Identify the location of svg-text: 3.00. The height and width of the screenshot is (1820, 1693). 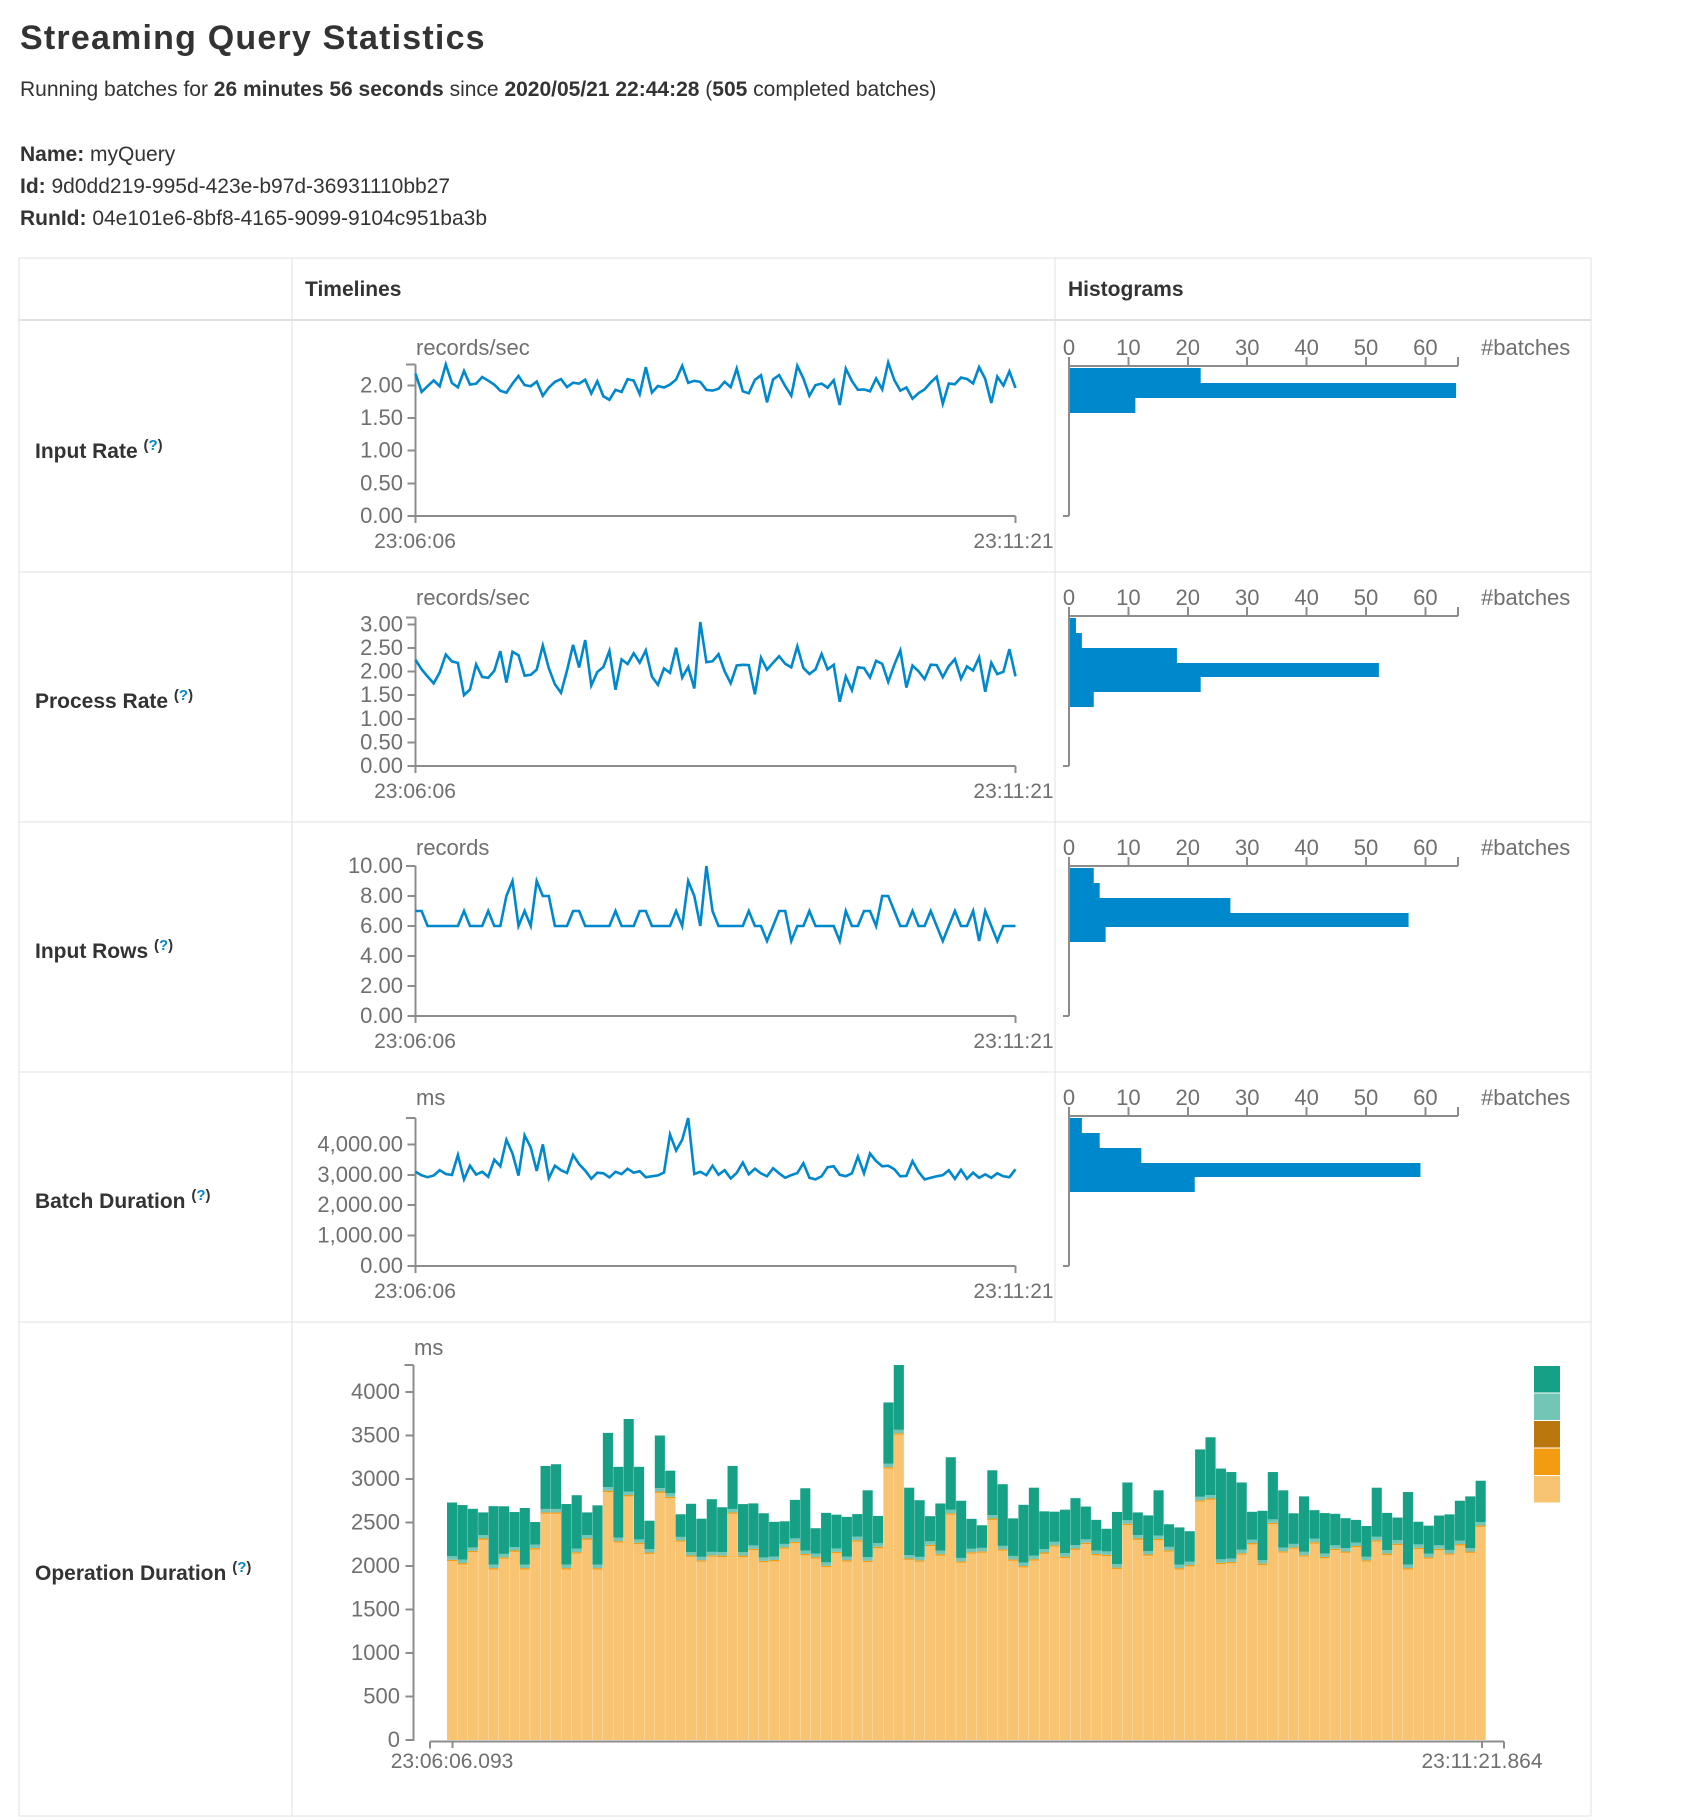
(381, 623).